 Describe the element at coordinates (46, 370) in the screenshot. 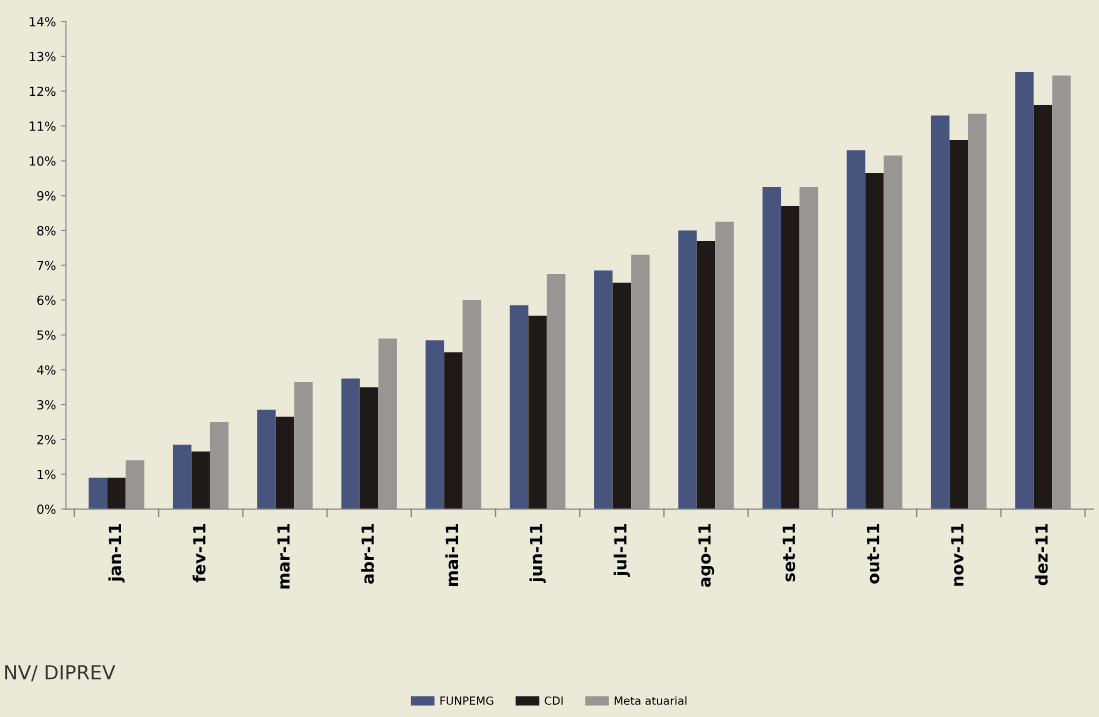

I see `y-tick-label: 4%` at that location.